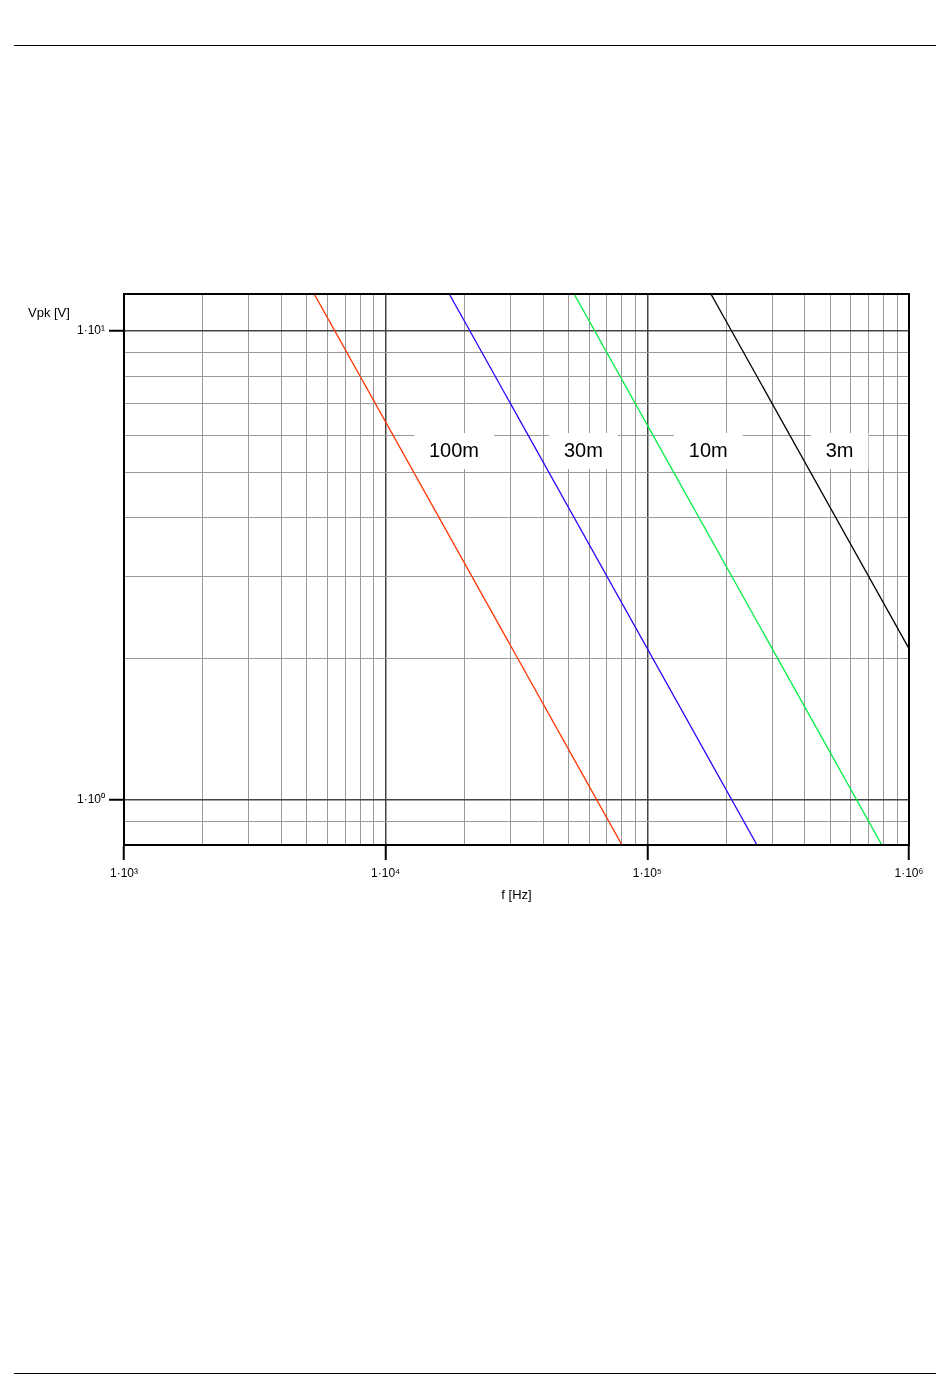 Image resolution: width=950 pixels, height=1398 pixels. Describe the element at coordinates (386, 872) in the screenshot. I see `x-tick-label: 1·10⁴` at that location.